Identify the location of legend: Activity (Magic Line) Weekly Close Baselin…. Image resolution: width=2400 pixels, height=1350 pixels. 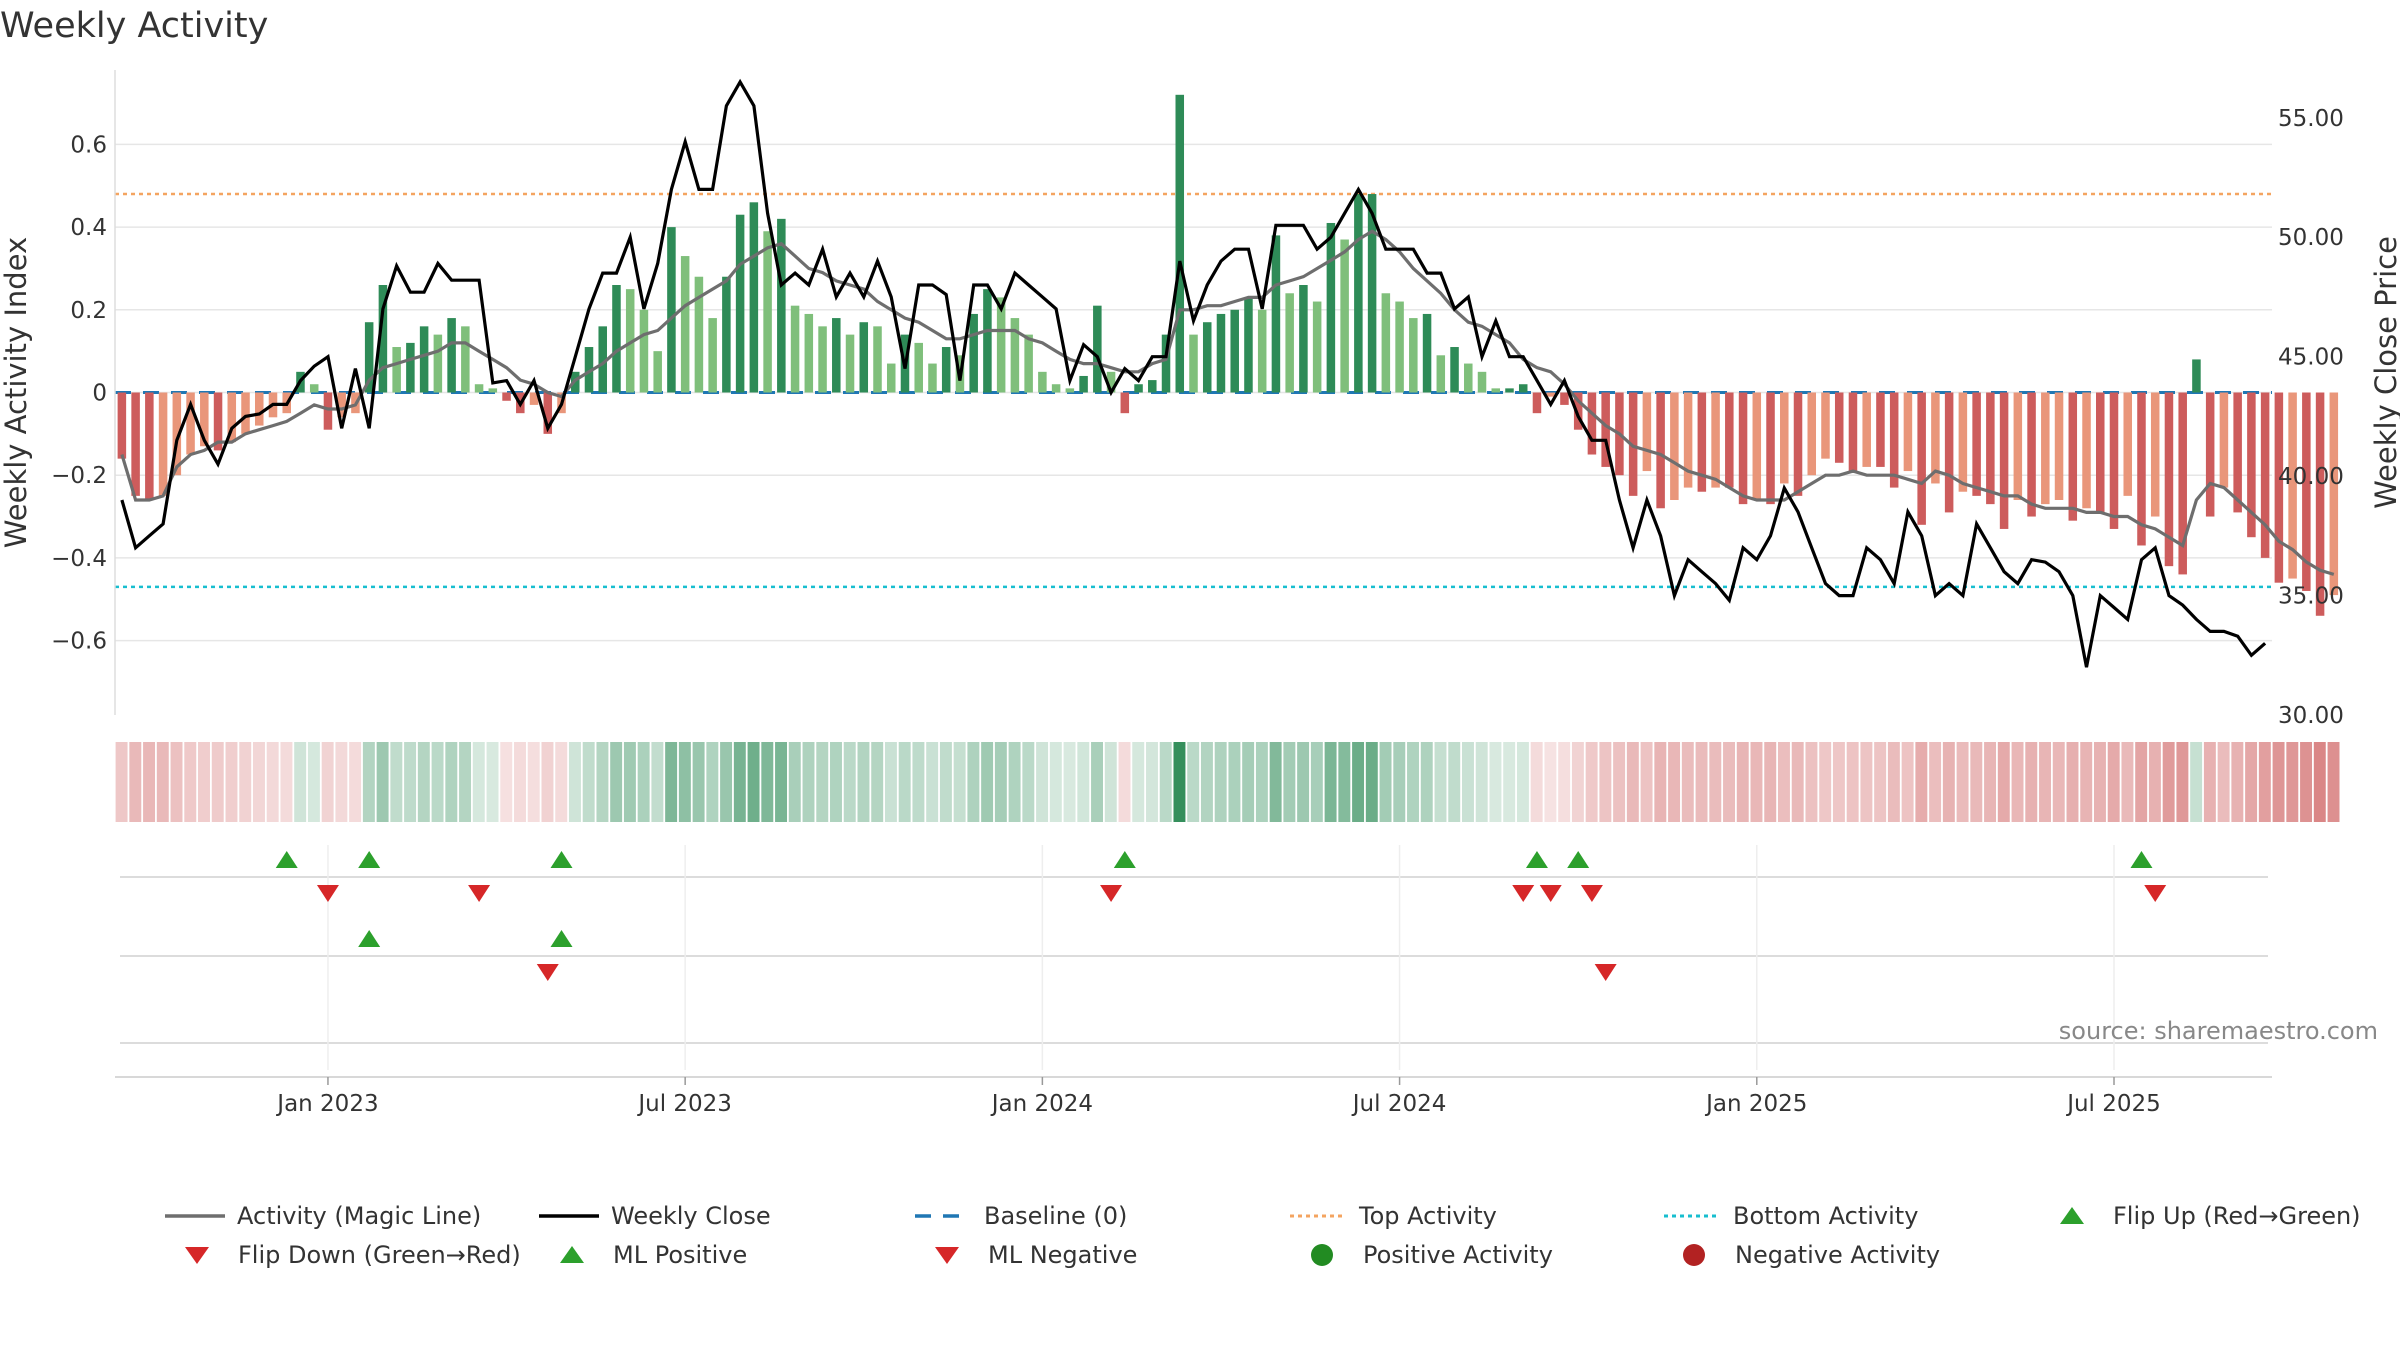
(1263, 1235).